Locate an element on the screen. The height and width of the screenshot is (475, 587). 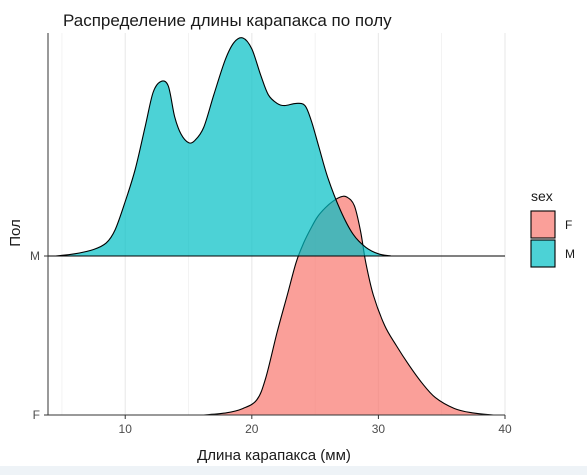
x-axis-title: Длина карапакса (мм) is located at coordinates (274, 455).